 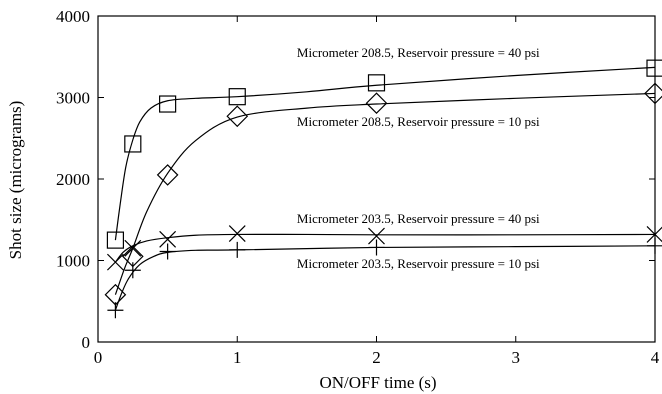 What do you see at coordinates (376, 357) in the screenshot?
I see `x-tick-label: 2` at bounding box center [376, 357].